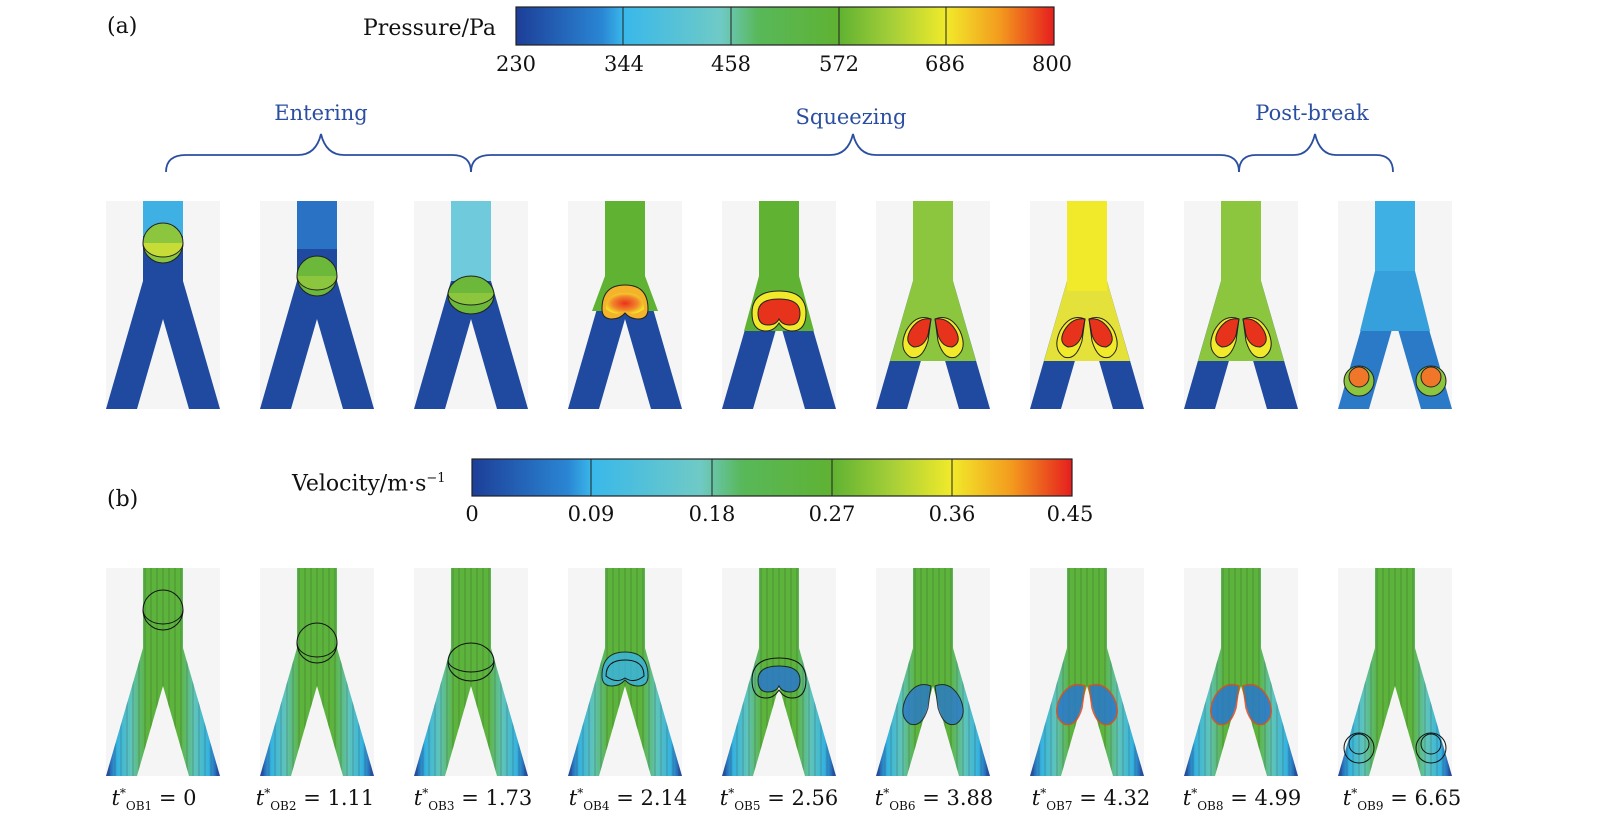 This screenshot has height=833, width=1600. What do you see at coordinates (321, 113) in the screenshot?
I see `phase-entering-label: Entering` at bounding box center [321, 113].